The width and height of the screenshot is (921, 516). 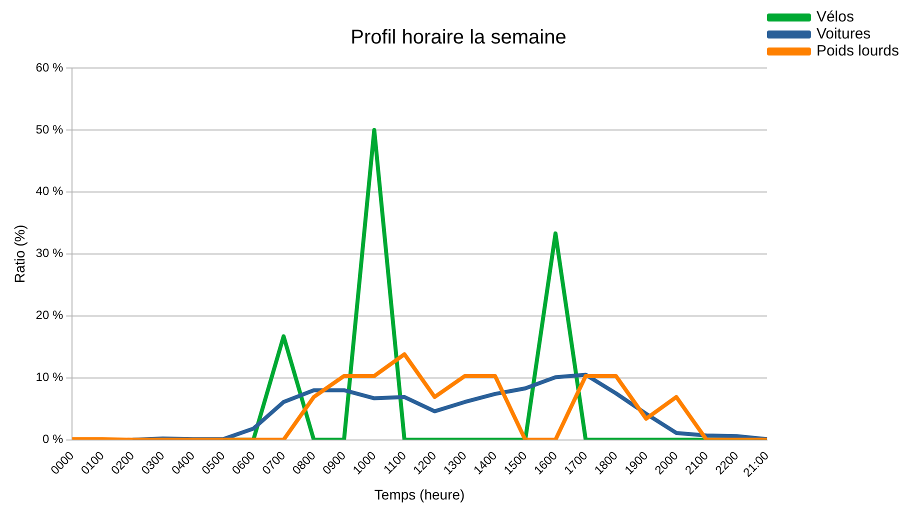 What do you see at coordinates (50, 315) in the screenshot?
I see `y-tick-label: 20 %` at bounding box center [50, 315].